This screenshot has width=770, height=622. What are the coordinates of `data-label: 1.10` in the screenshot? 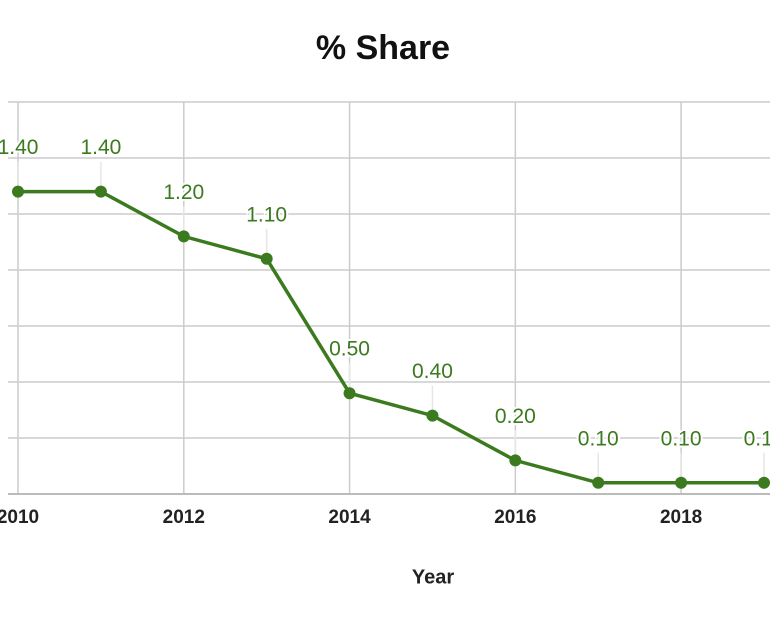 It's located at (266, 214).